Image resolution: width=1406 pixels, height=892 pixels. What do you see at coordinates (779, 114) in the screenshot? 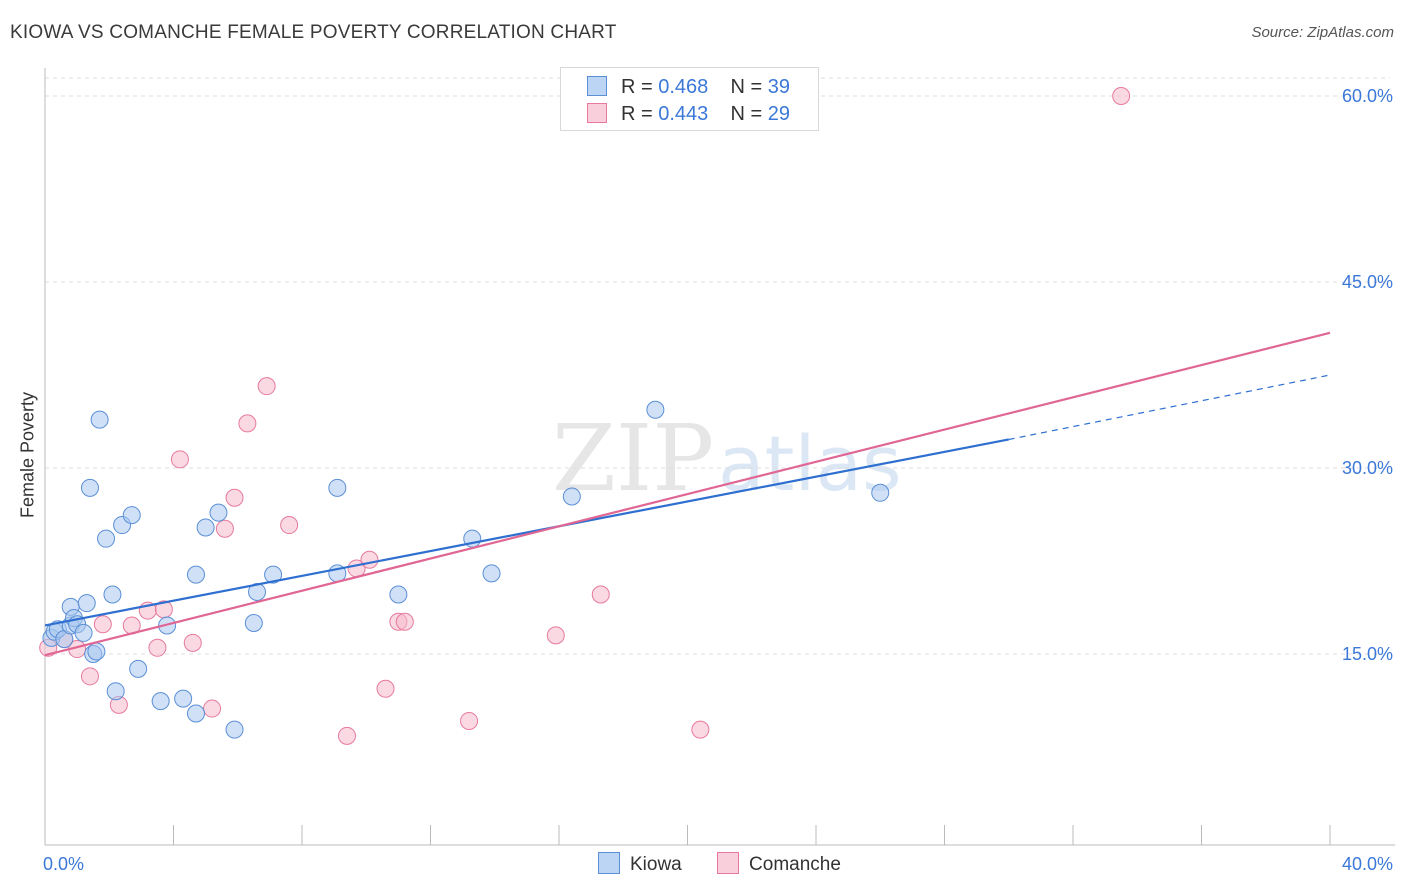
I see `legend-n-value: 29` at bounding box center [779, 114].